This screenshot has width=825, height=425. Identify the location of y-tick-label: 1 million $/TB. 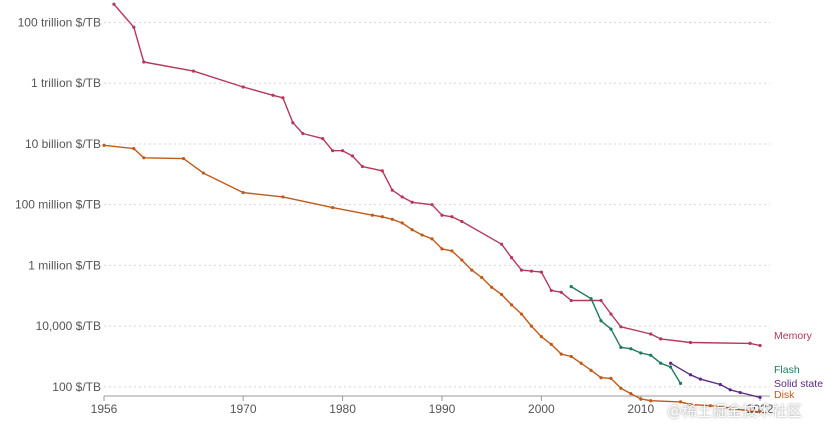
(64, 265).